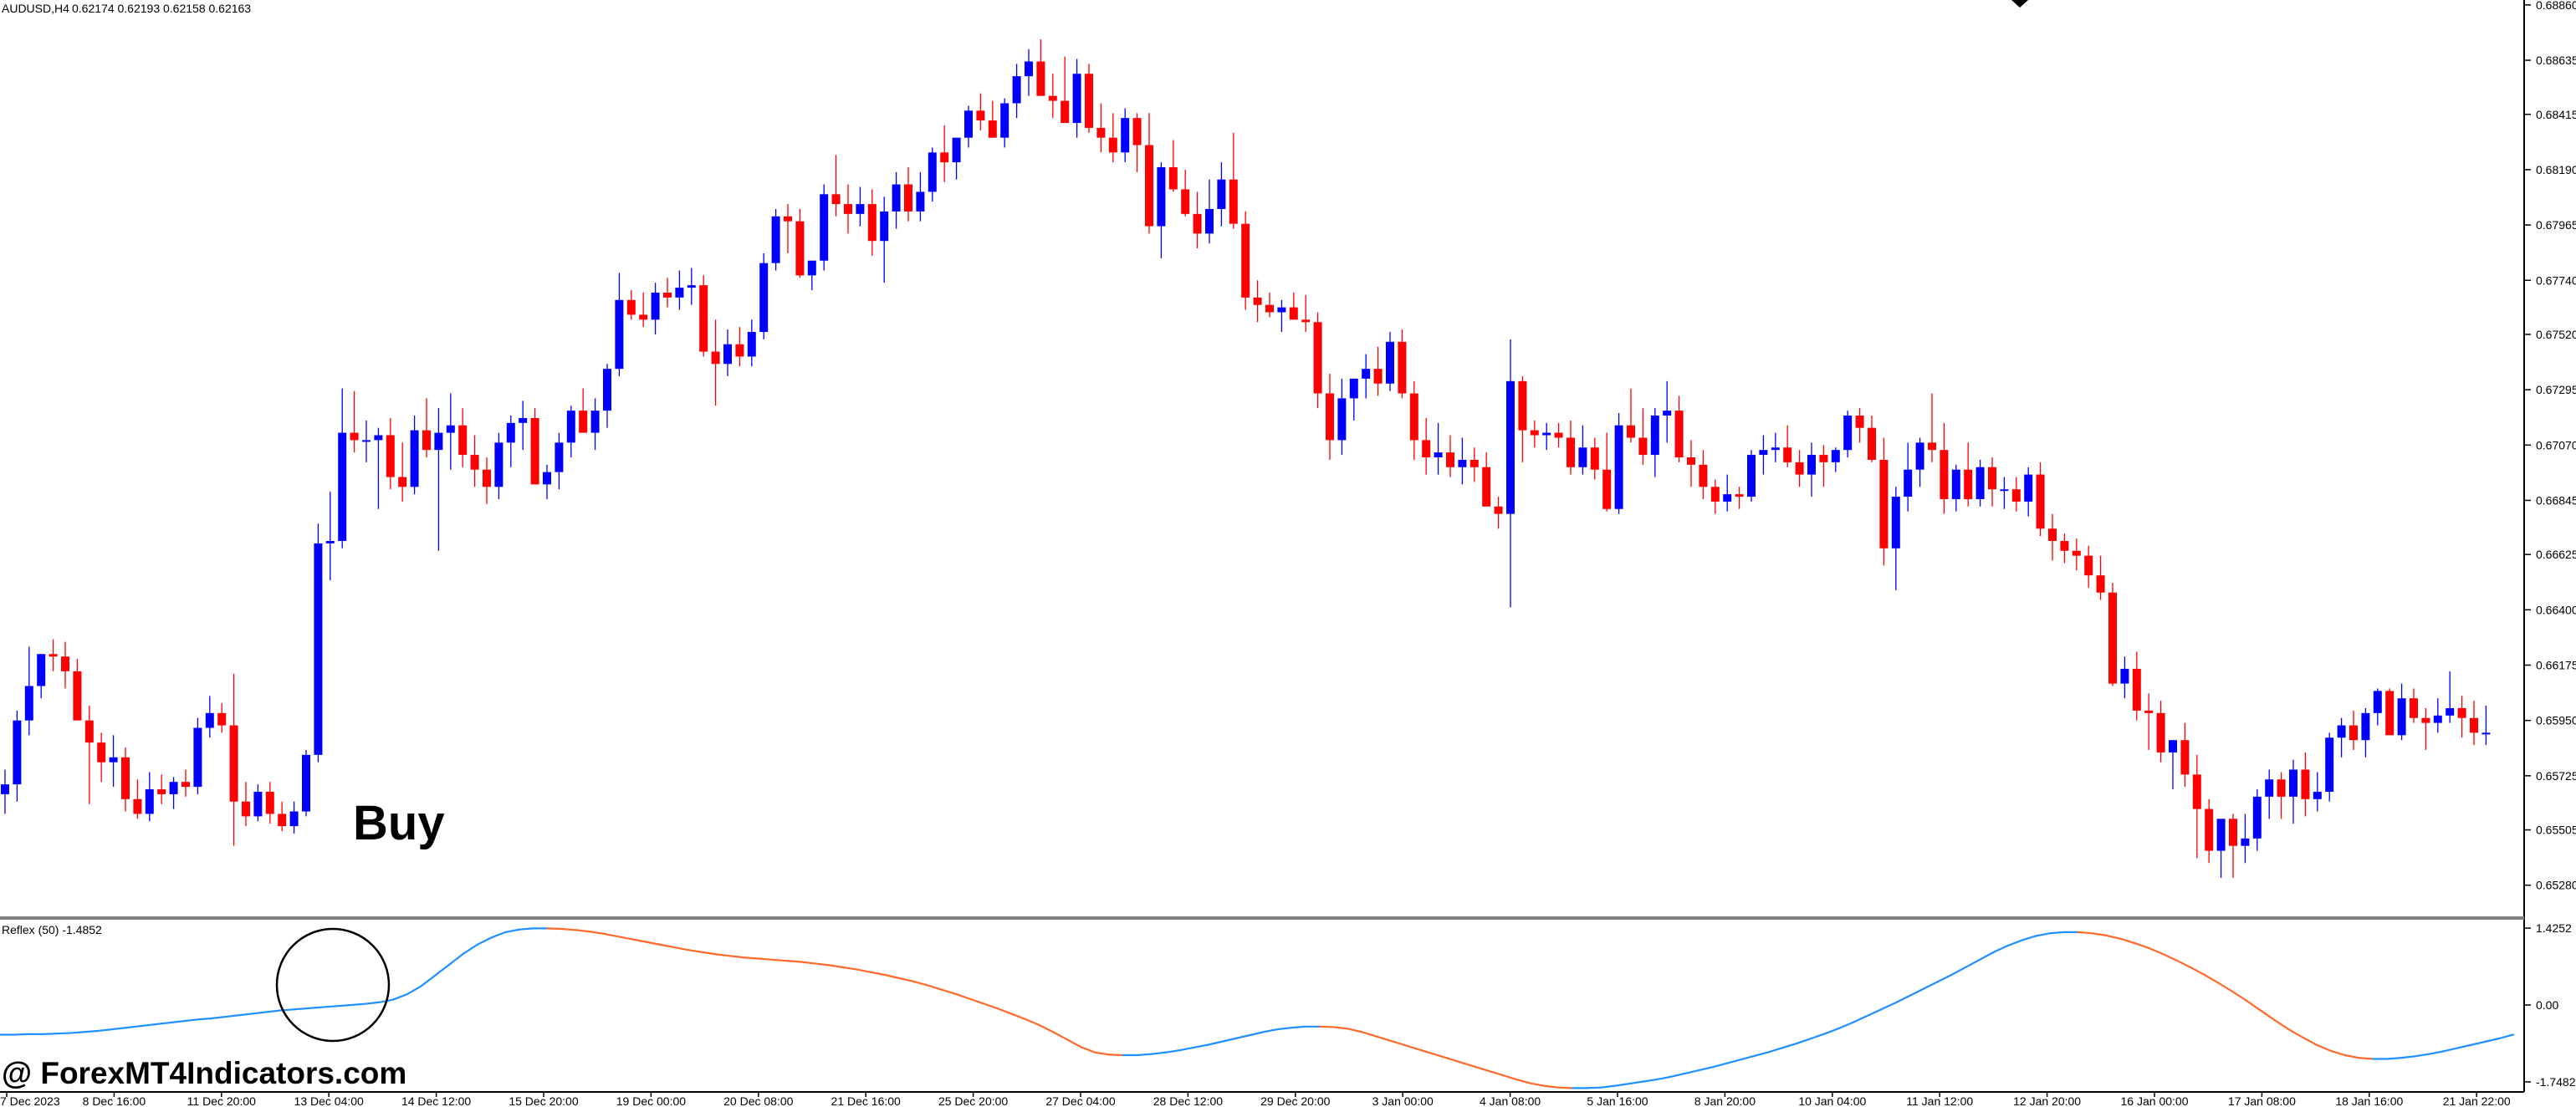 The image size is (2576, 1107). Describe the element at coordinates (2047, 1100) in the screenshot. I see `time-tick-label: 12 Jan 20:00` at that location.